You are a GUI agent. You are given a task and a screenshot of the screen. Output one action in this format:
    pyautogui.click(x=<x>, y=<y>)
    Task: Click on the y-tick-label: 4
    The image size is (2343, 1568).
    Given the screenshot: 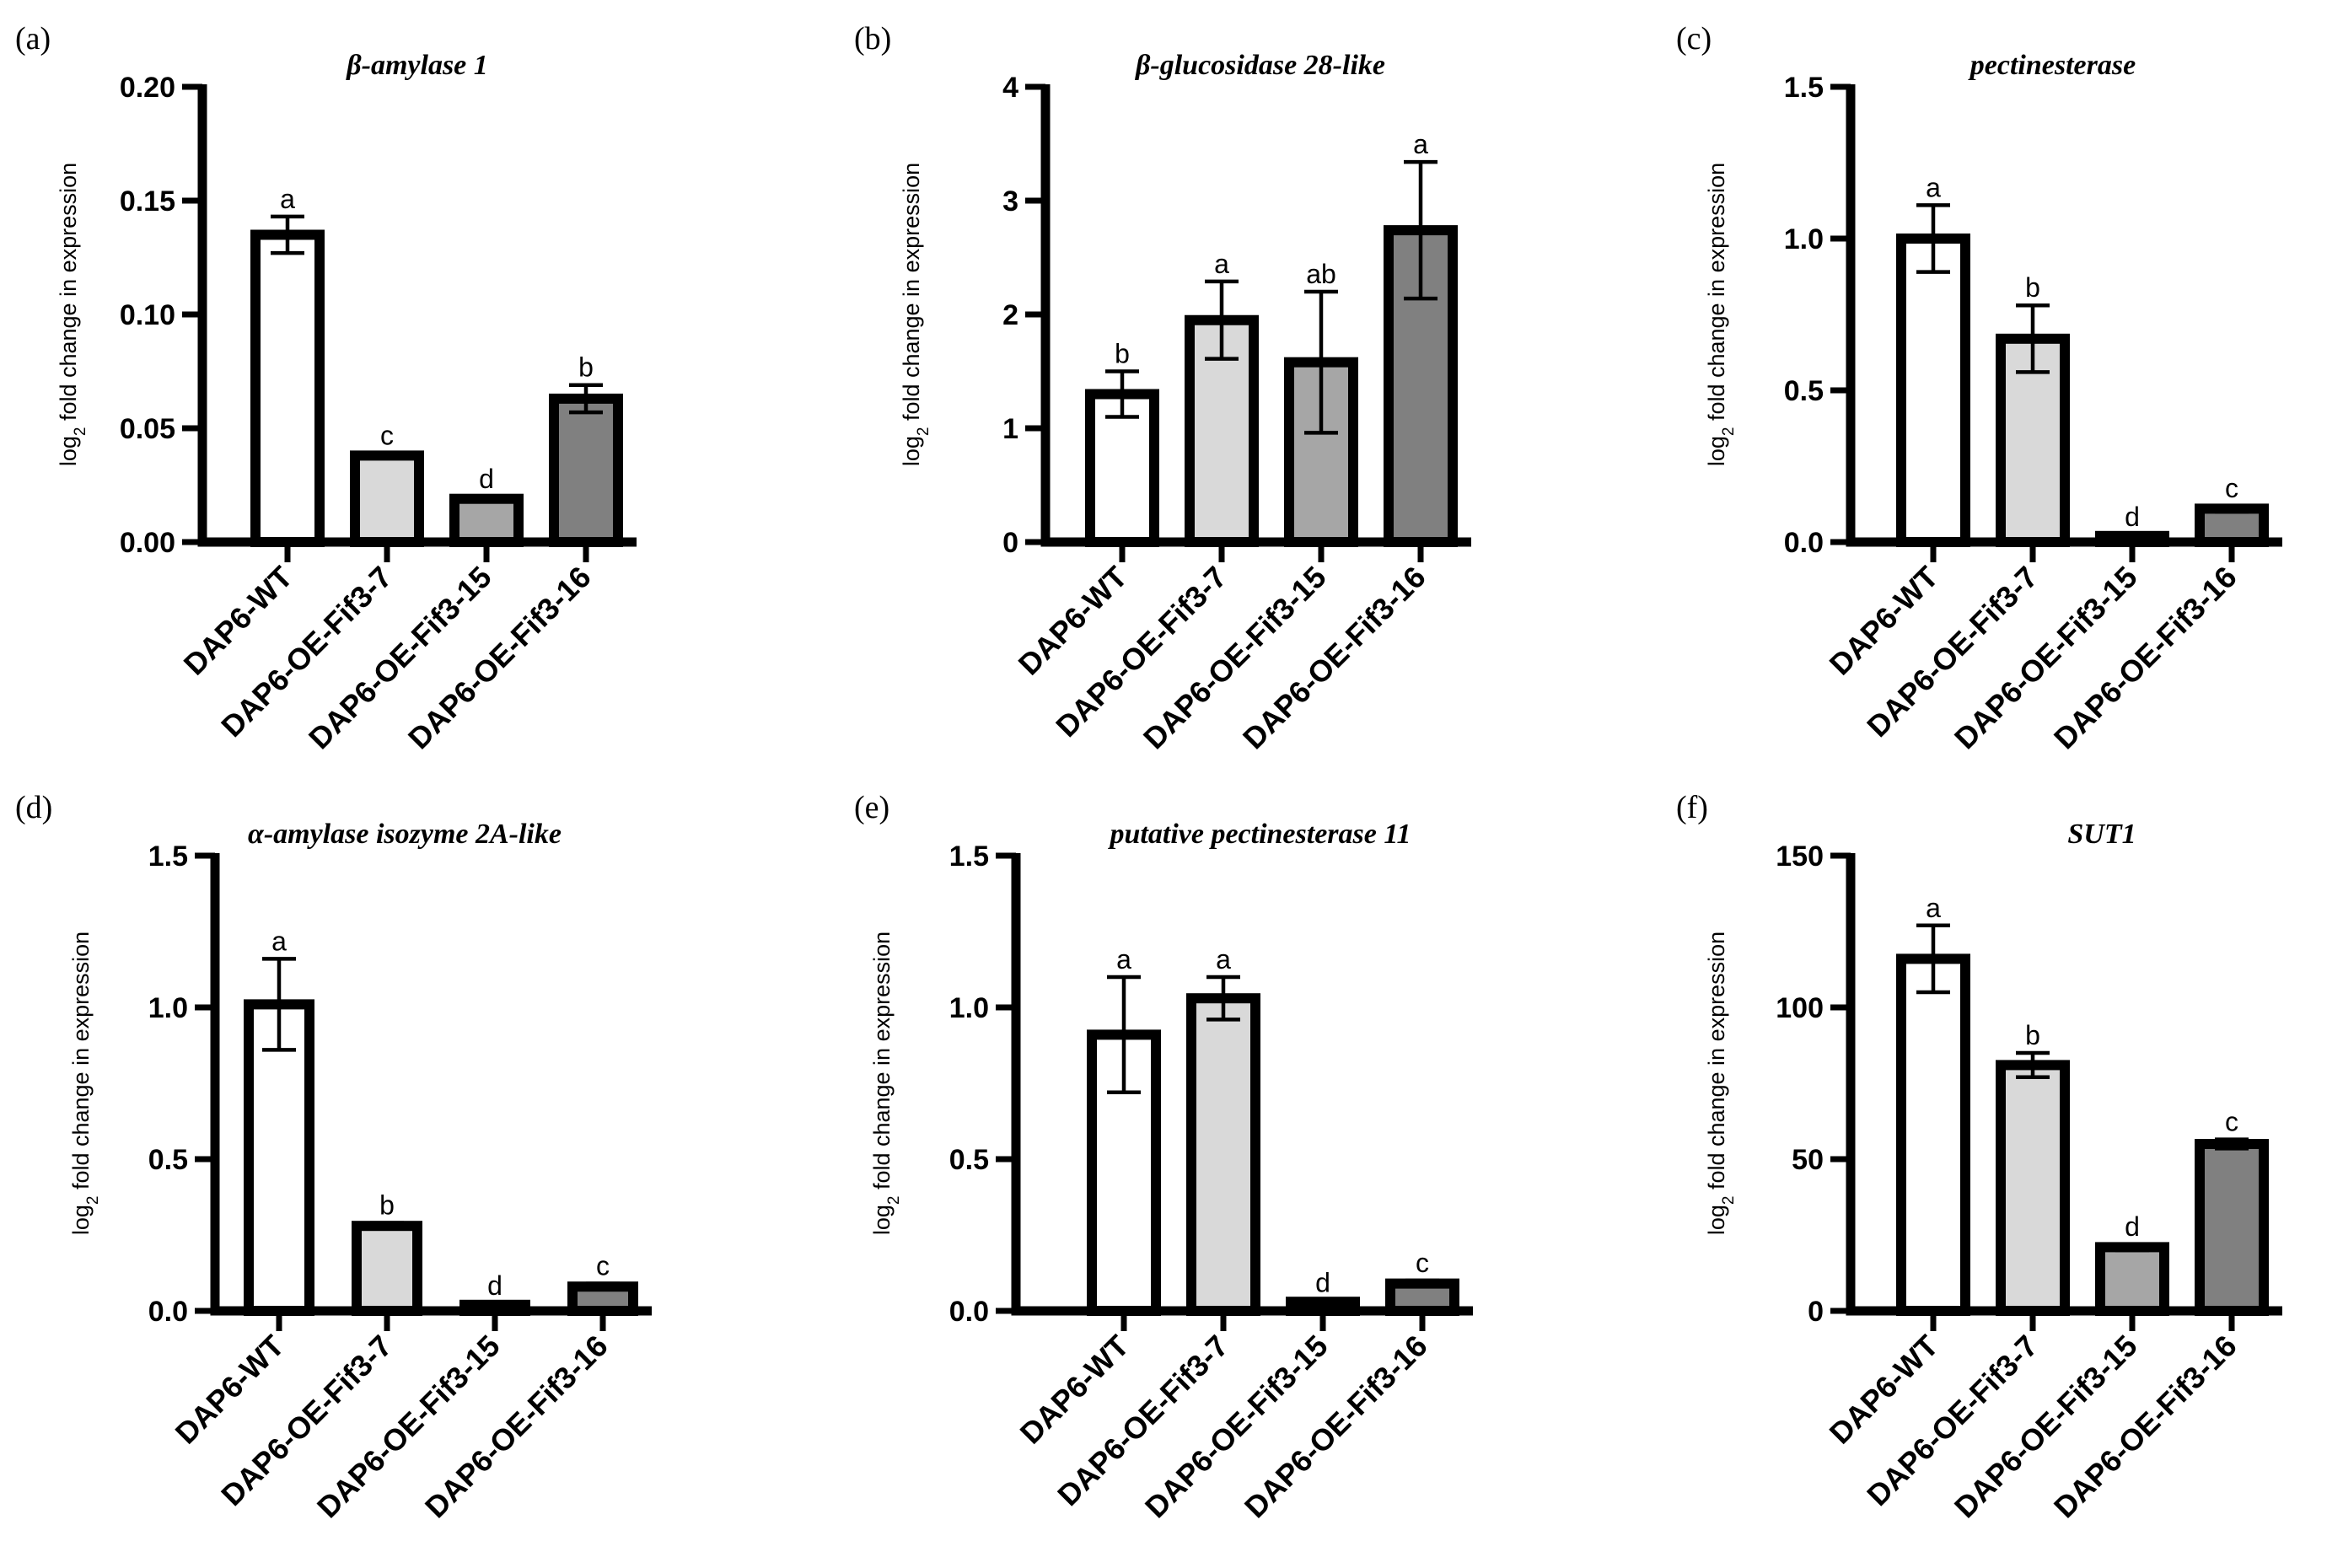 What is the action you would take?
    pyautogui.click(x=1010, y=88)
    